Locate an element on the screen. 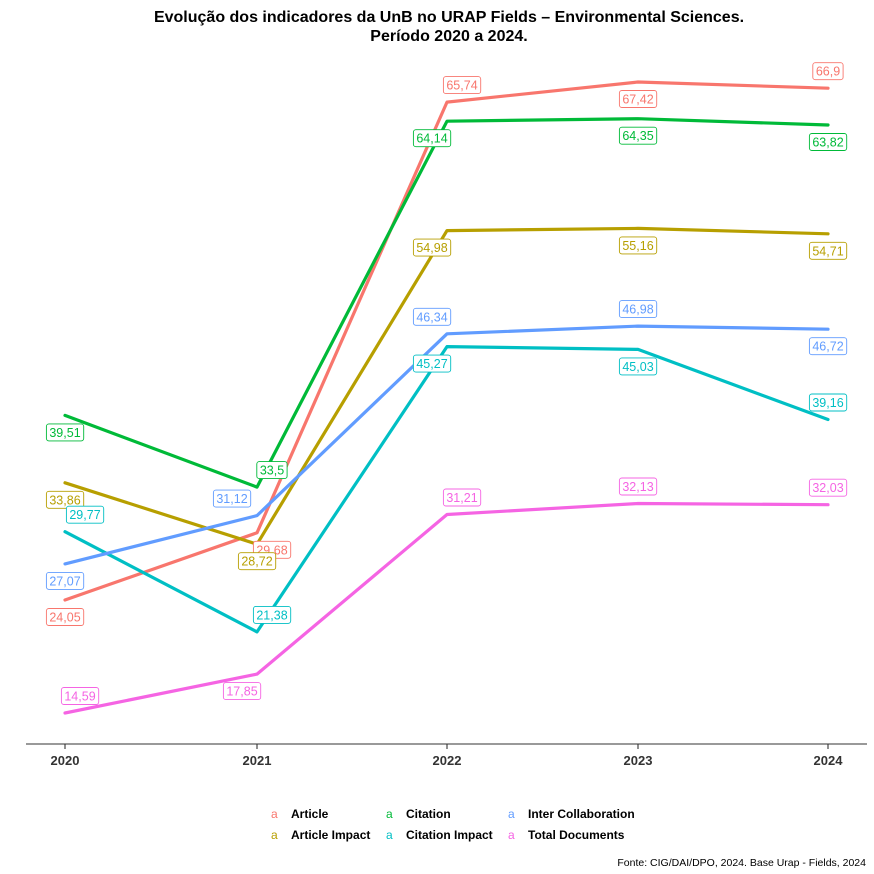 Image resolution: width=874 pixels, height=874 pixels. data-label-text: 46,72 is located at coordinates (827, 347).